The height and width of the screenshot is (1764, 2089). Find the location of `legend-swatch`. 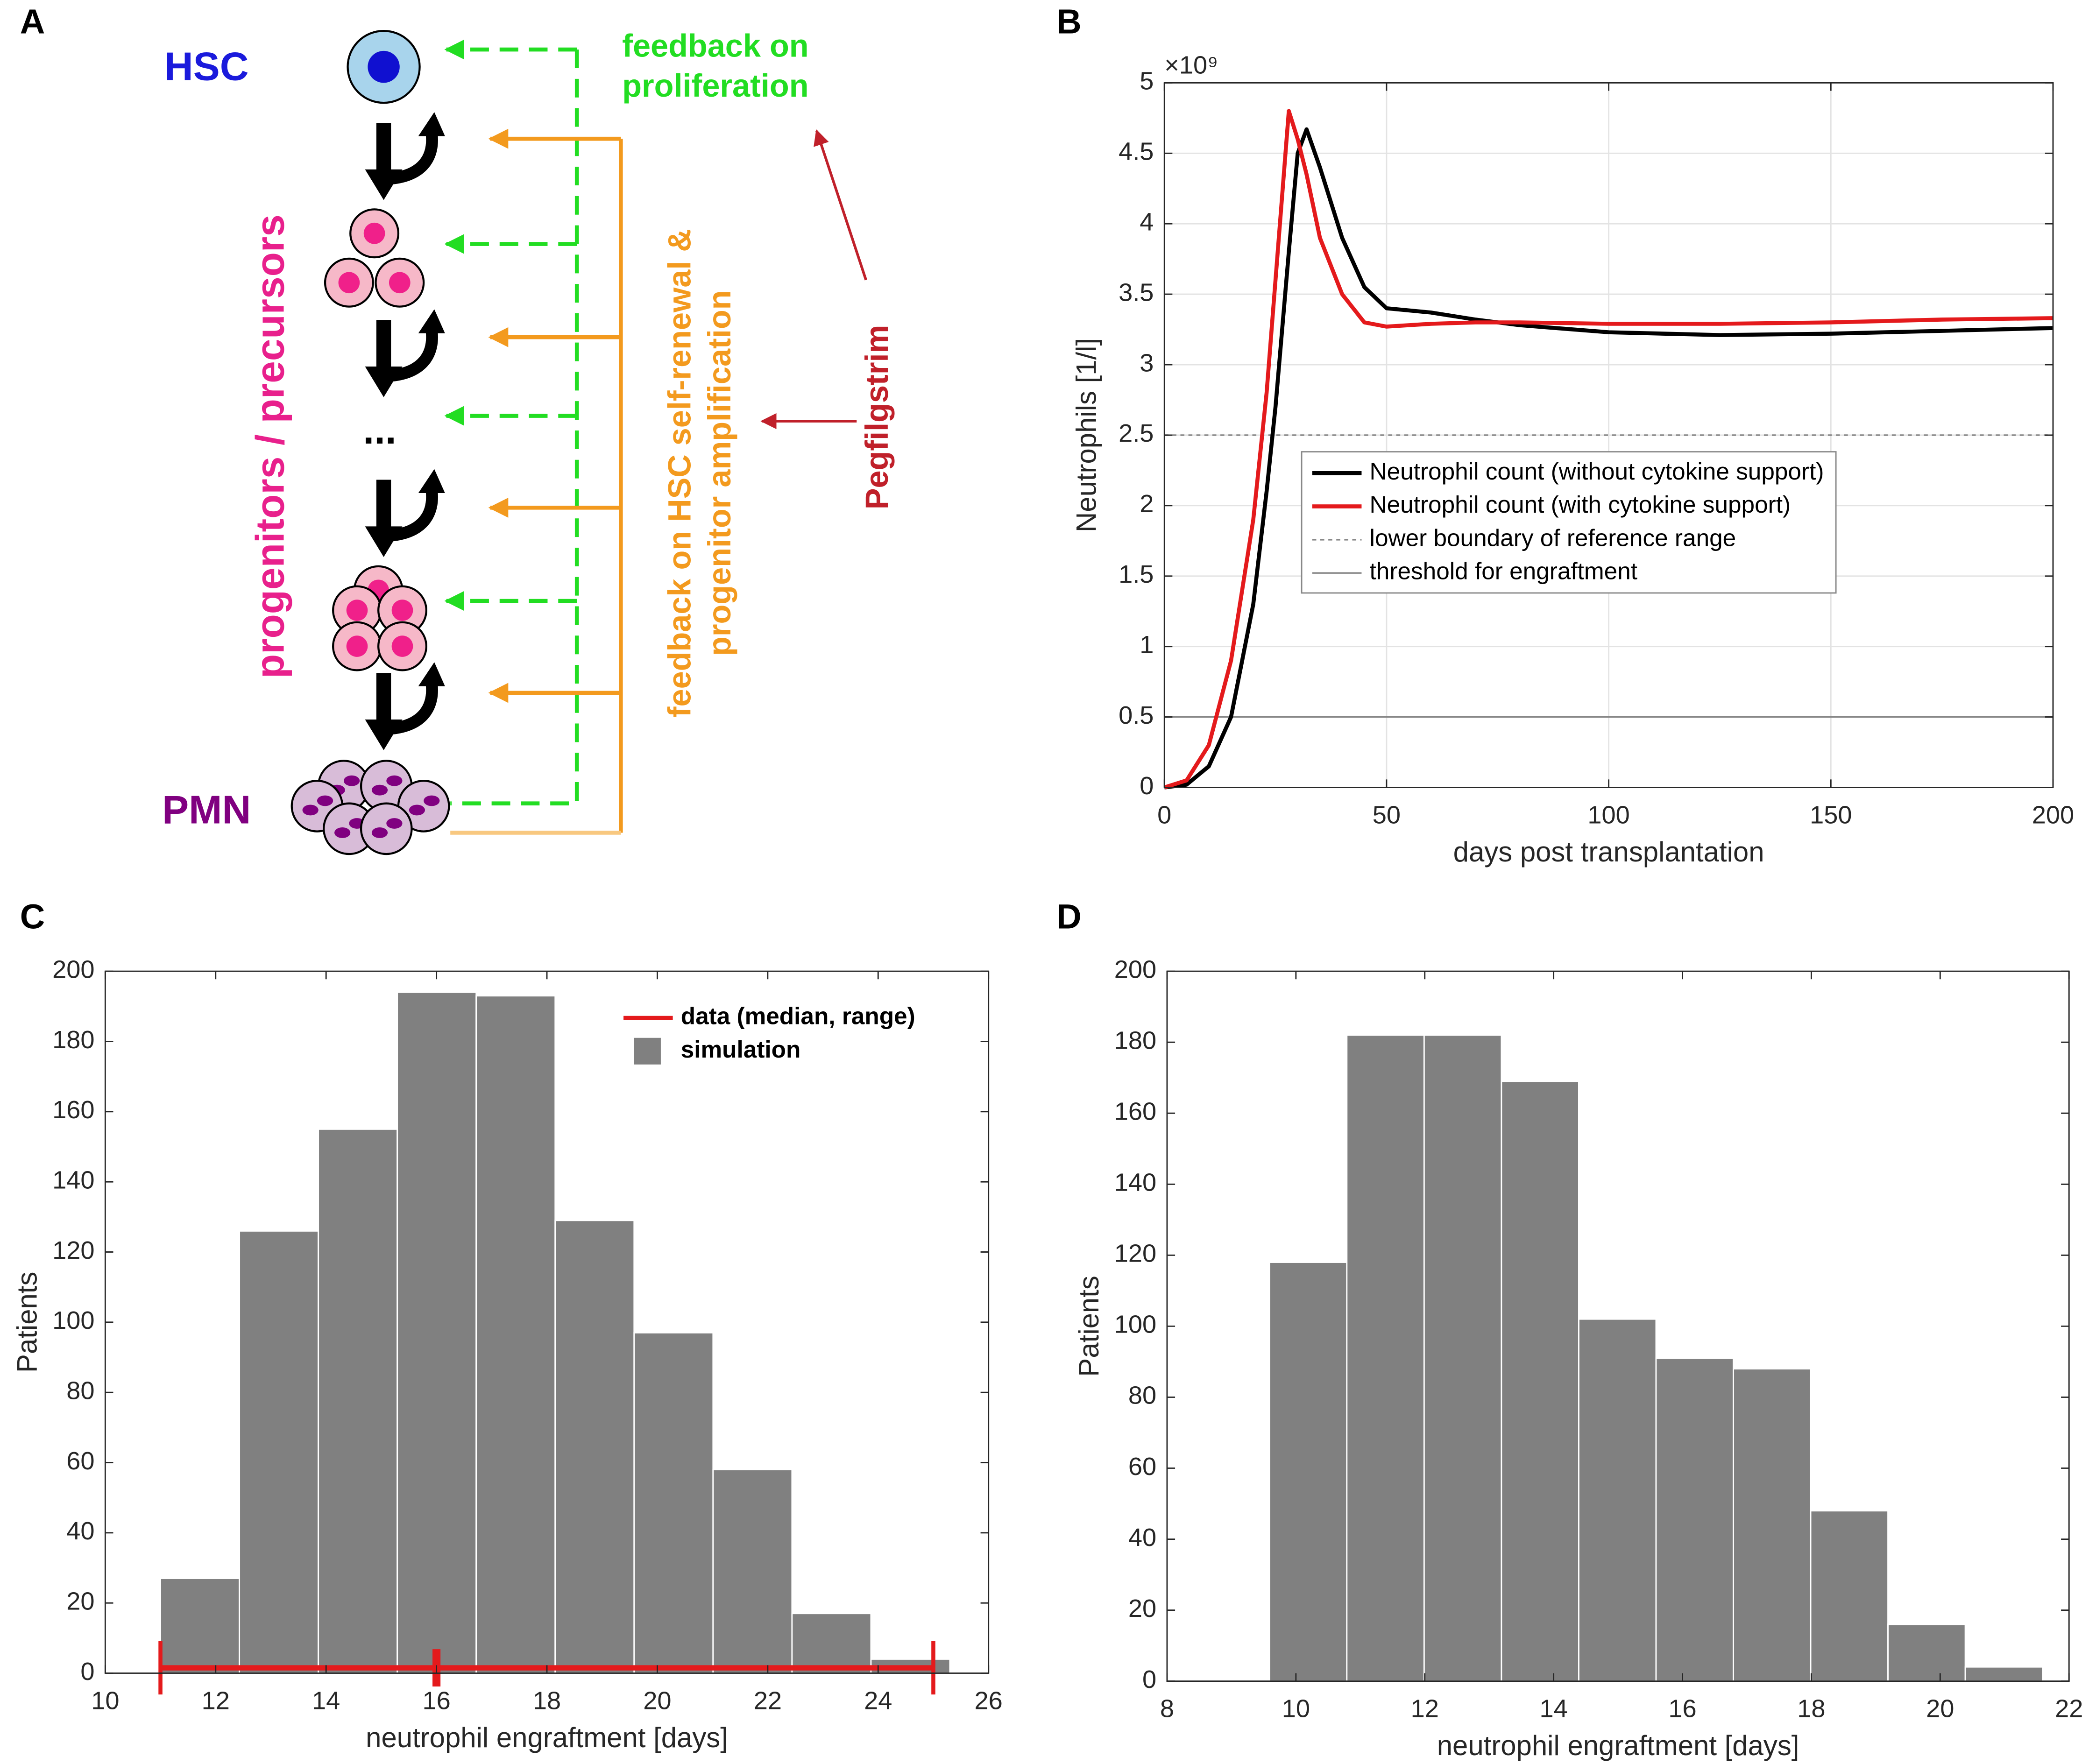

legend-swatch is located at coordinates (647, 1051).